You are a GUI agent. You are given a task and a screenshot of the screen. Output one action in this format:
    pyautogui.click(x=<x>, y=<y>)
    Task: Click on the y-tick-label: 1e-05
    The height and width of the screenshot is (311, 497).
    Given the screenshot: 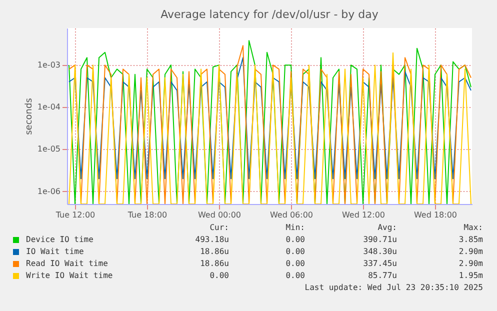 What is the action you would take?
    pyautogui.click(x=48, y=149)
    